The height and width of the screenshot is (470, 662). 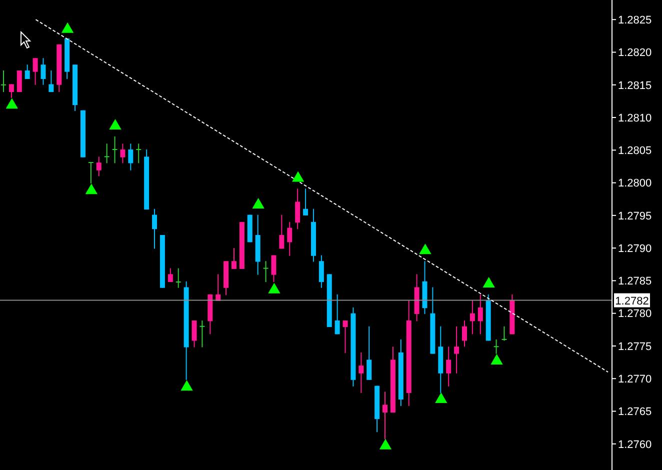 What do you see at coordinates (635, 248) in the screenshot?
I see `y-tick-label: 1.2790` at bounding box center [635, 248].